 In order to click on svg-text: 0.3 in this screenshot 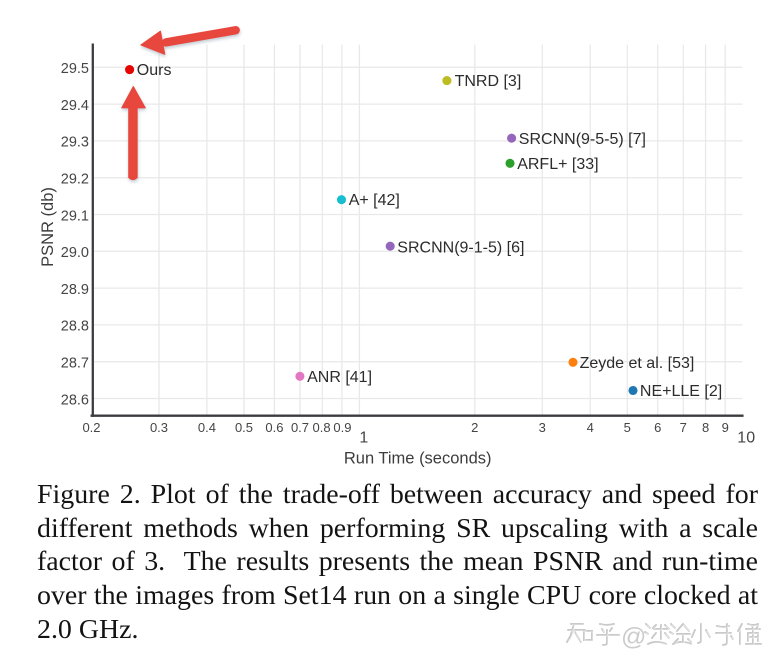, I will do `click(159, 427)`.